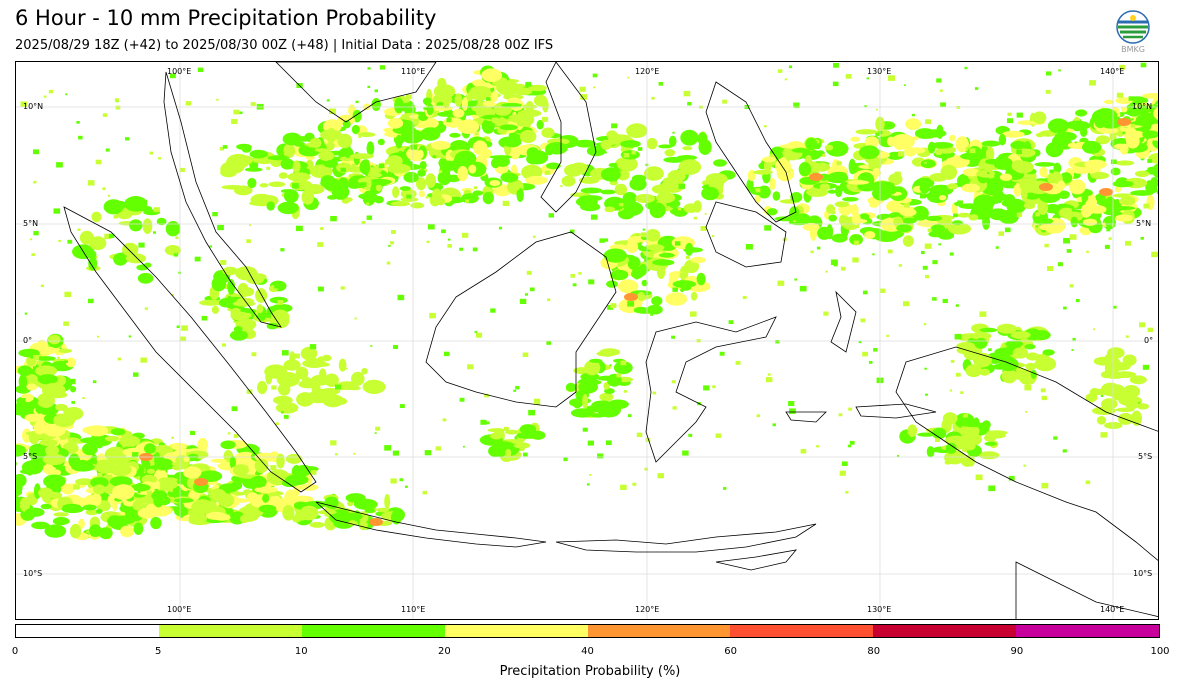  I want to click on lat-label-right: 5°S, so click(1145, 456).